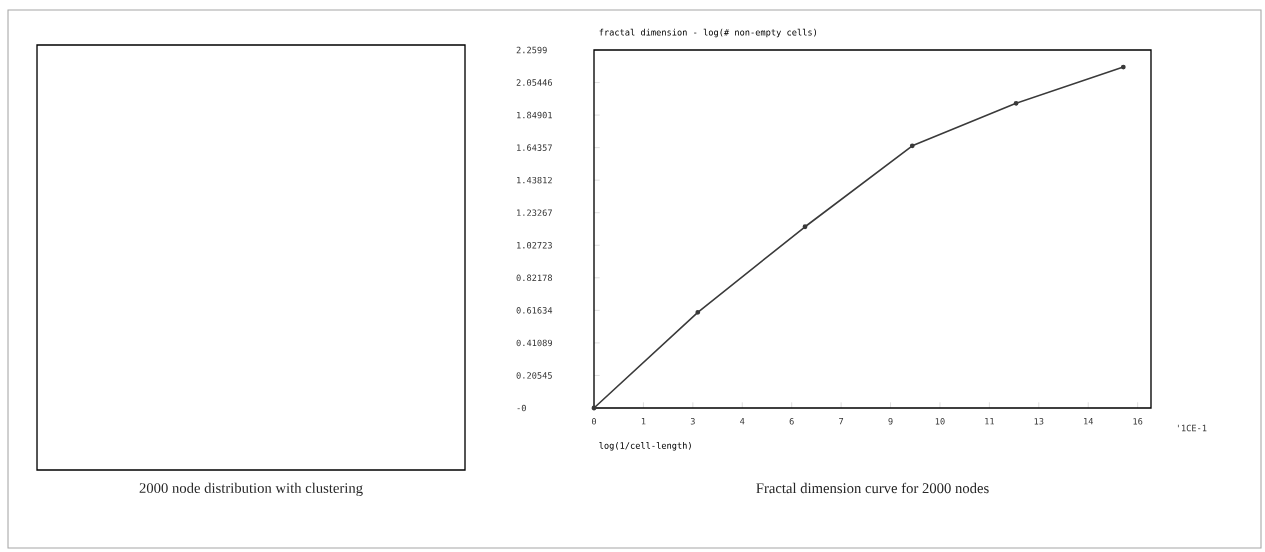 Image resolution: width=1265 pixels, height=552 pixels. What do you see at coordinates (534, 180) in the screenshot?
I see `y-tick-label: 1.43812` at bounding box center [534, 180].